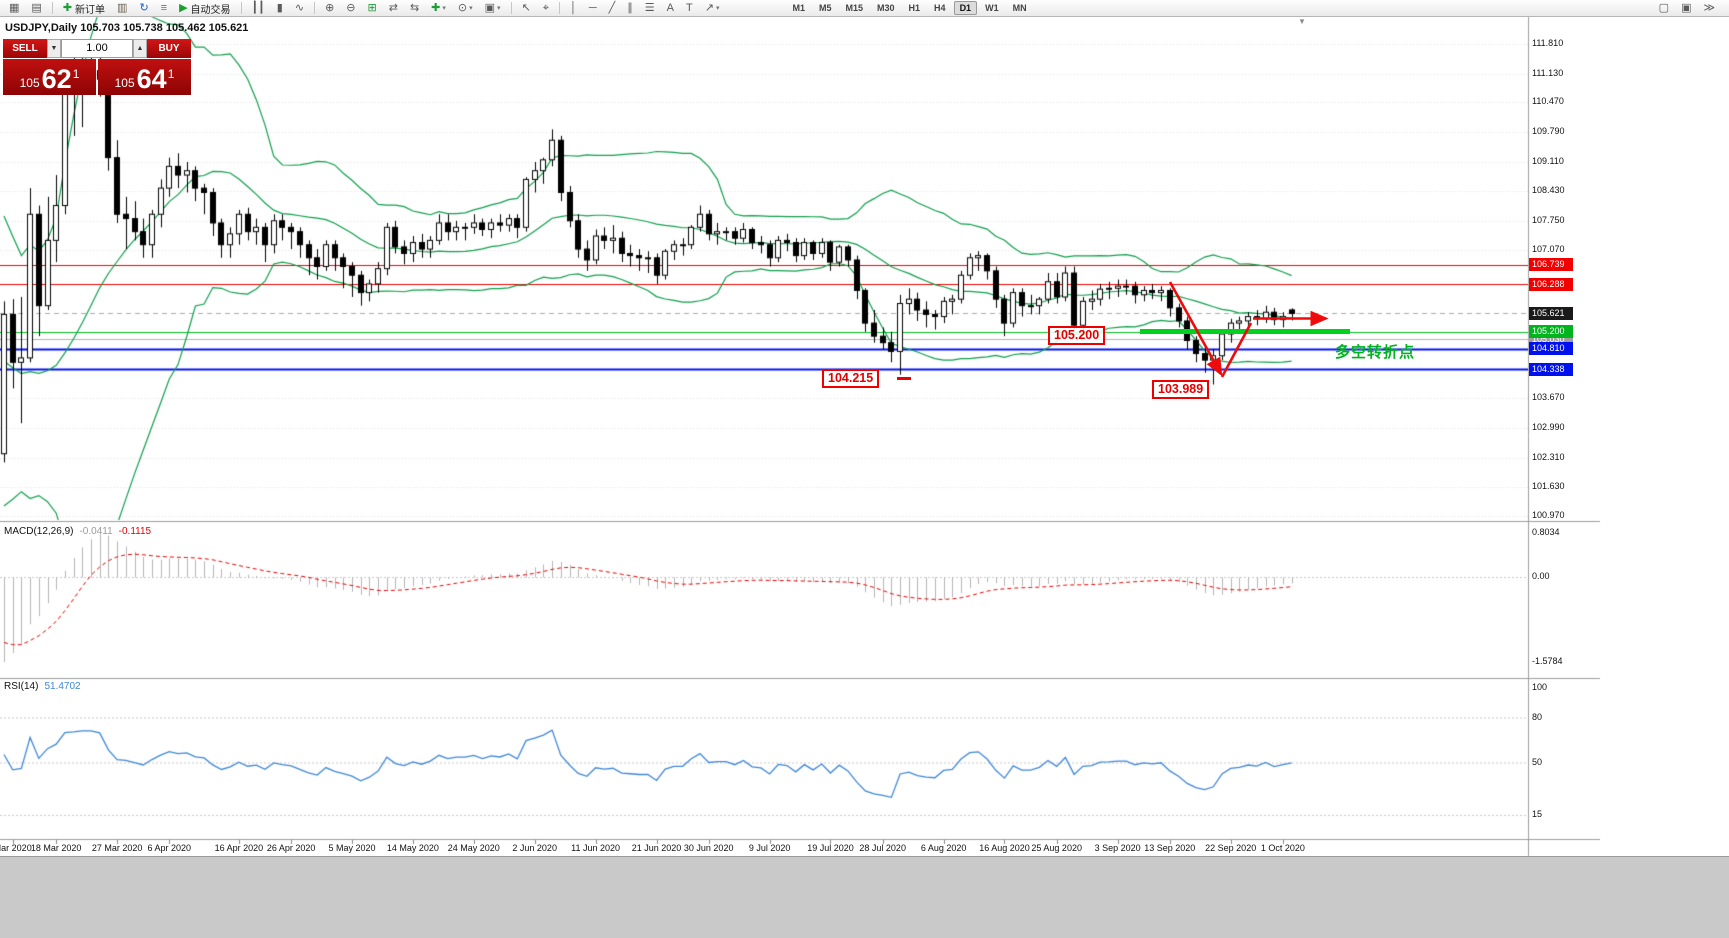 The height and width of the screenshot is (938, 1729). I want to click on price-axis-label: 110.470, so click(1548, 101).